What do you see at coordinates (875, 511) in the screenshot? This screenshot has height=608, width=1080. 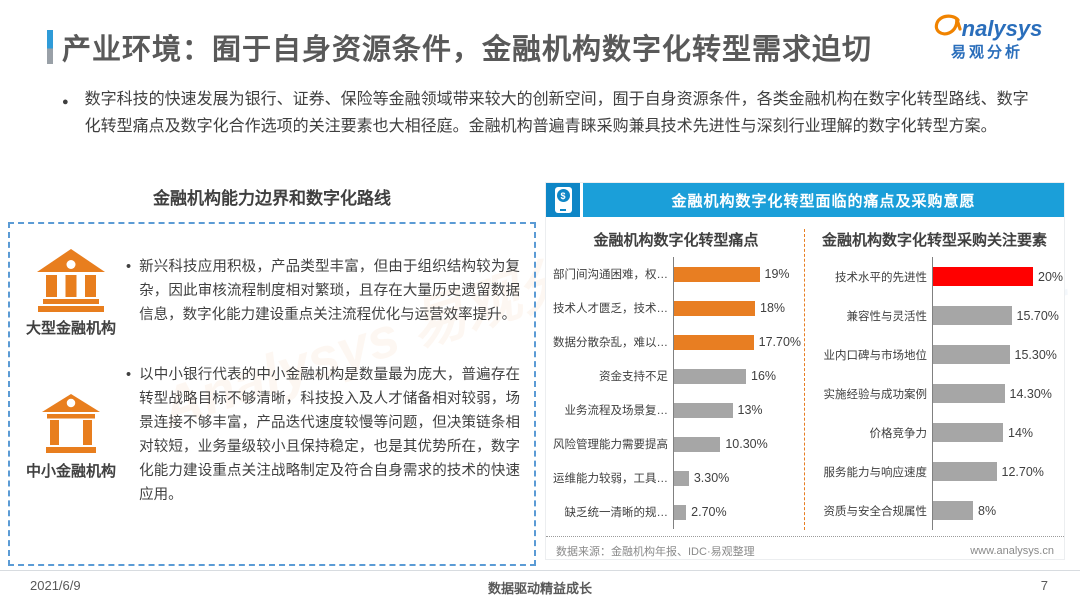 I see `bar-category-label: 资质与安全合规属性` at bounding box center [875, 511].